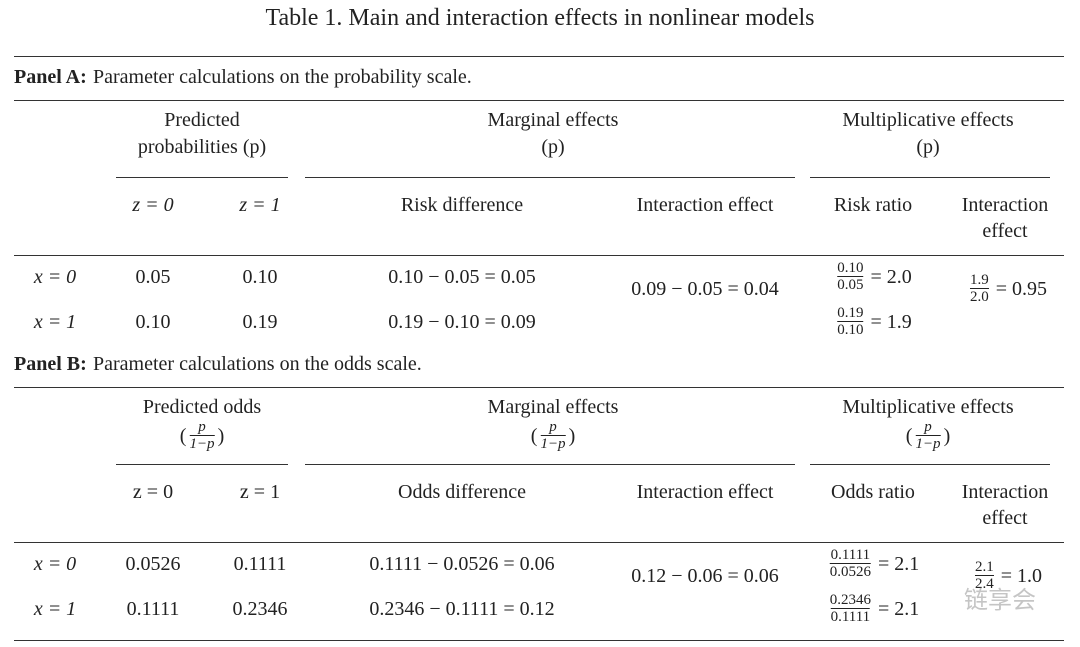 Image resolution: width=1080 pixels, height=647 pixels. I want to click on stack: 0.2346 0.1111, so click(850, 609).